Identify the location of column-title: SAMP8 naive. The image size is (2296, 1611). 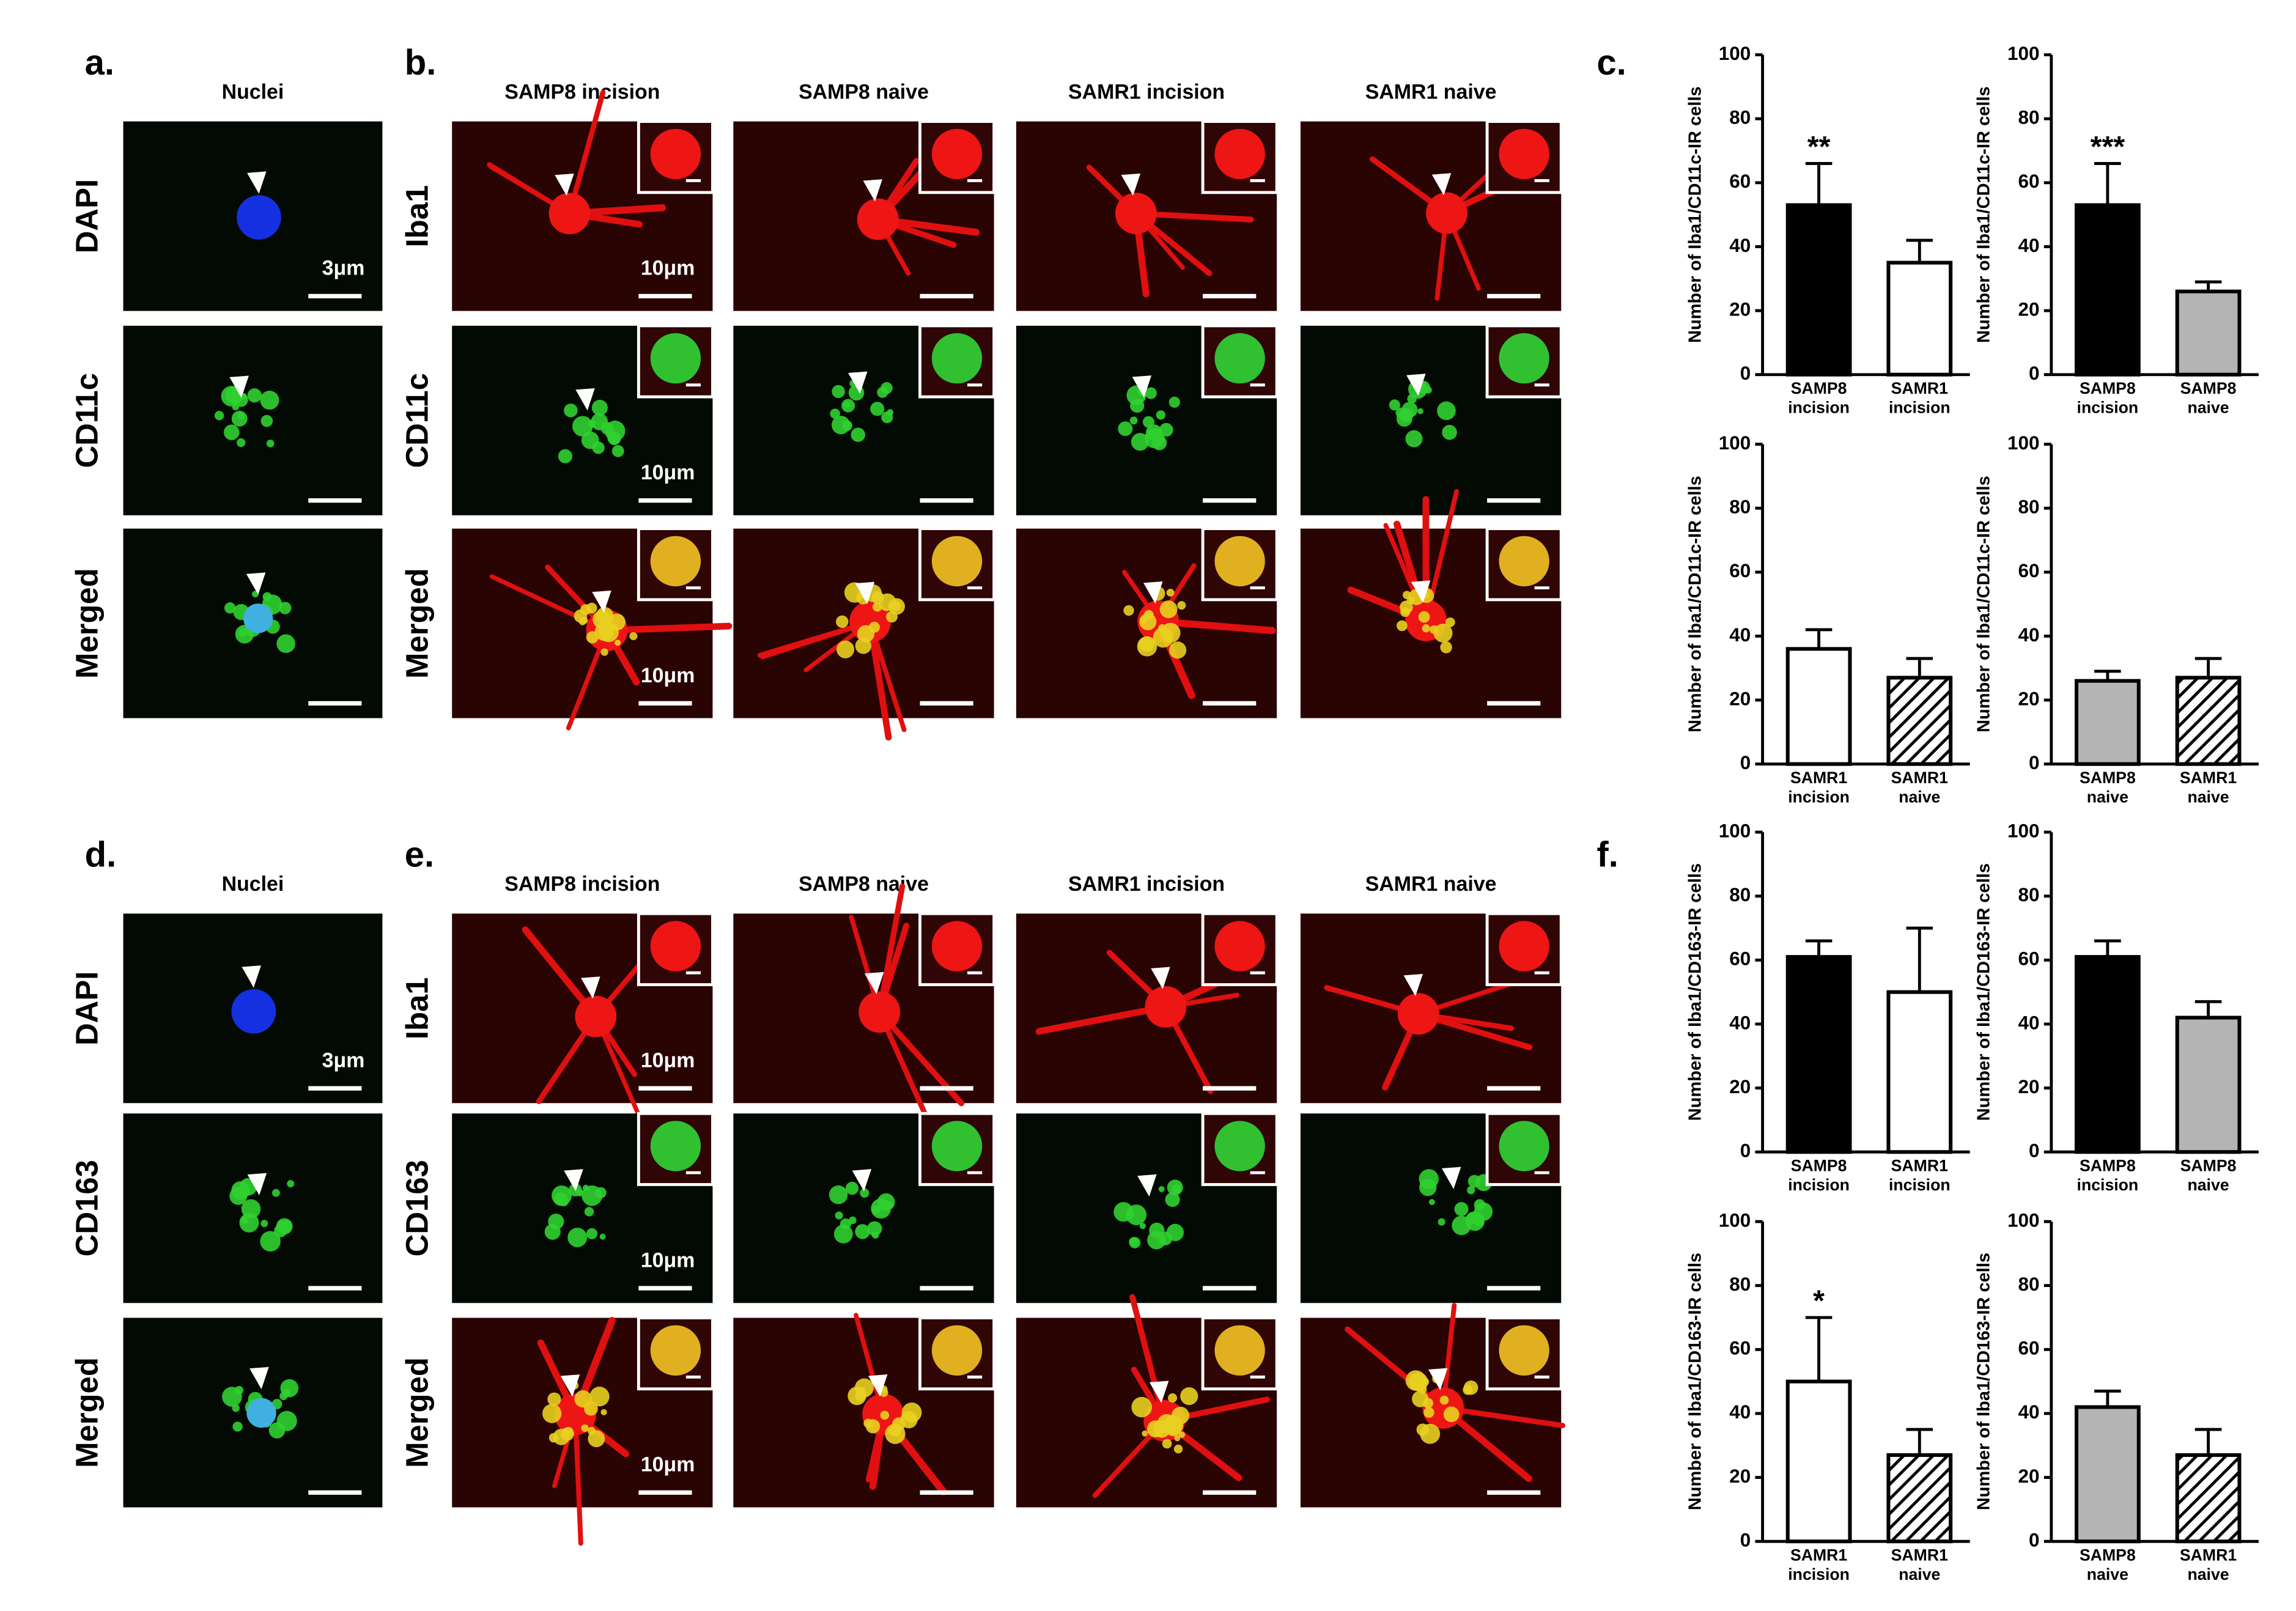
(864, 92).